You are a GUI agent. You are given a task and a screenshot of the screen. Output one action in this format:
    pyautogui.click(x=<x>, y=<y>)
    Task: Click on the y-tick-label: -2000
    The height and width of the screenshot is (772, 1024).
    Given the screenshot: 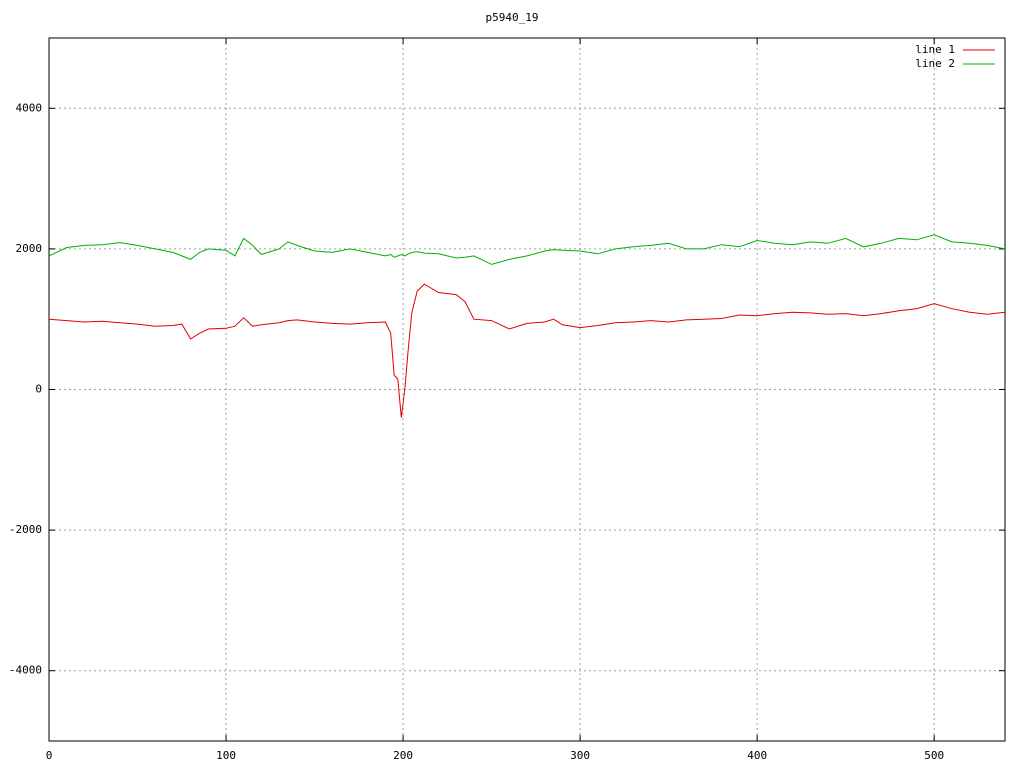 What is the action you would take?
    pyautogui.click(x=25, y=529)
    